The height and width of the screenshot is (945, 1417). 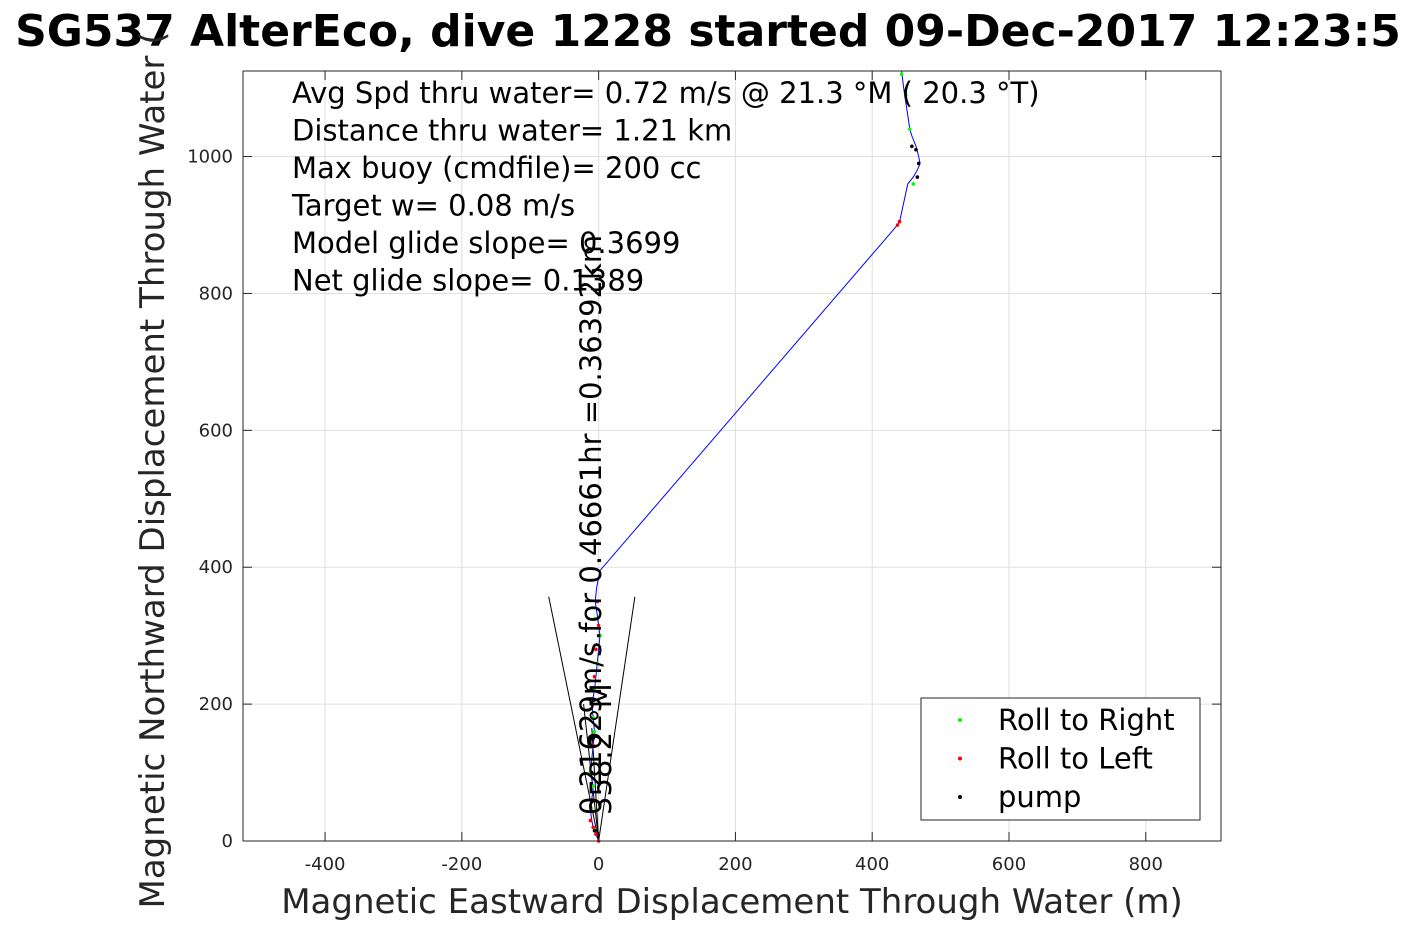 What do you see at coordinates (598, 864) in the screenshot?
I see `x-tick-label: 0` at bounding box center [598, 864].